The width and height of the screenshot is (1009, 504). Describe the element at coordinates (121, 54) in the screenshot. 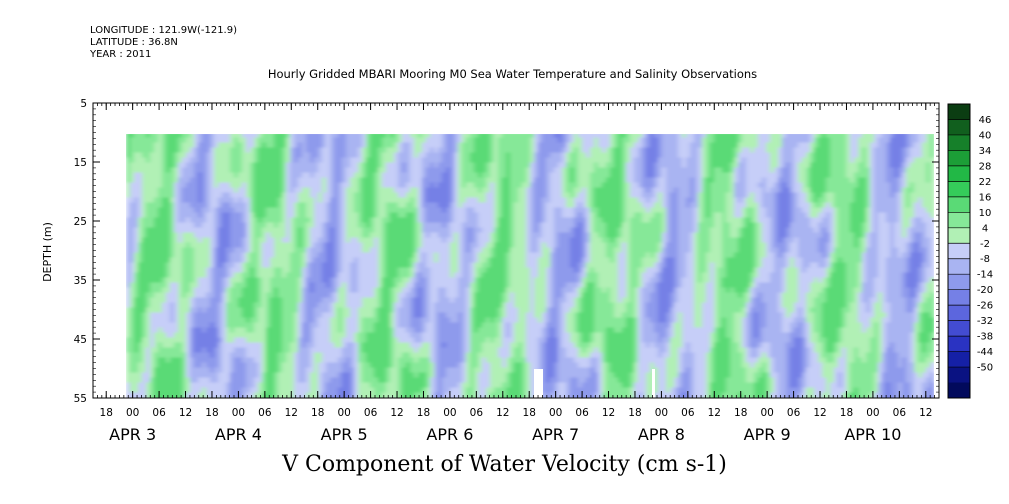

I see `year-label: YEAR : 2011` at that location.